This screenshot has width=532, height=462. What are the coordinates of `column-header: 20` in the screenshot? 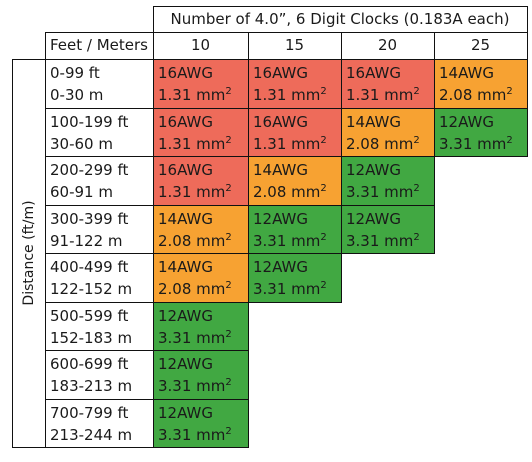 It's located at (387, 45).